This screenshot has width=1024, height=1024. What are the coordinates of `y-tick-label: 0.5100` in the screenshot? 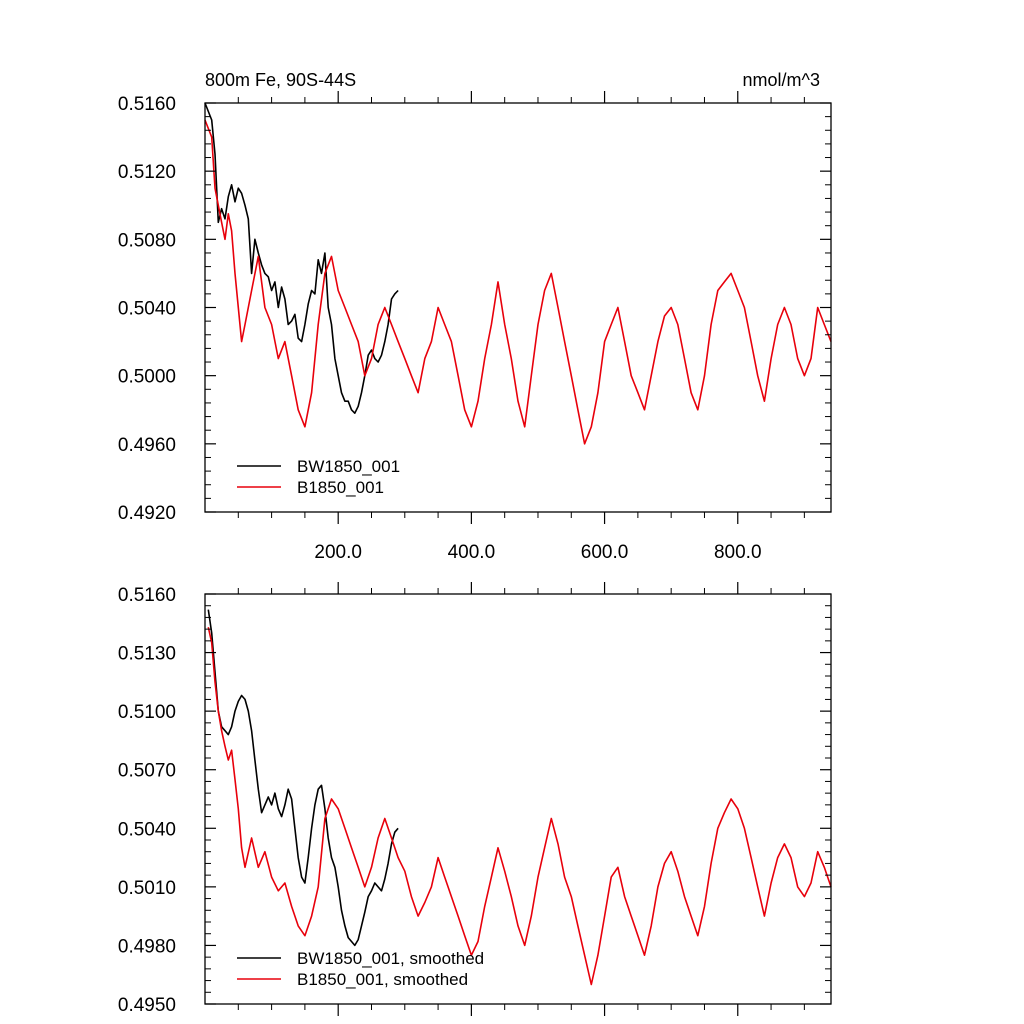 It's located at (147, 712).